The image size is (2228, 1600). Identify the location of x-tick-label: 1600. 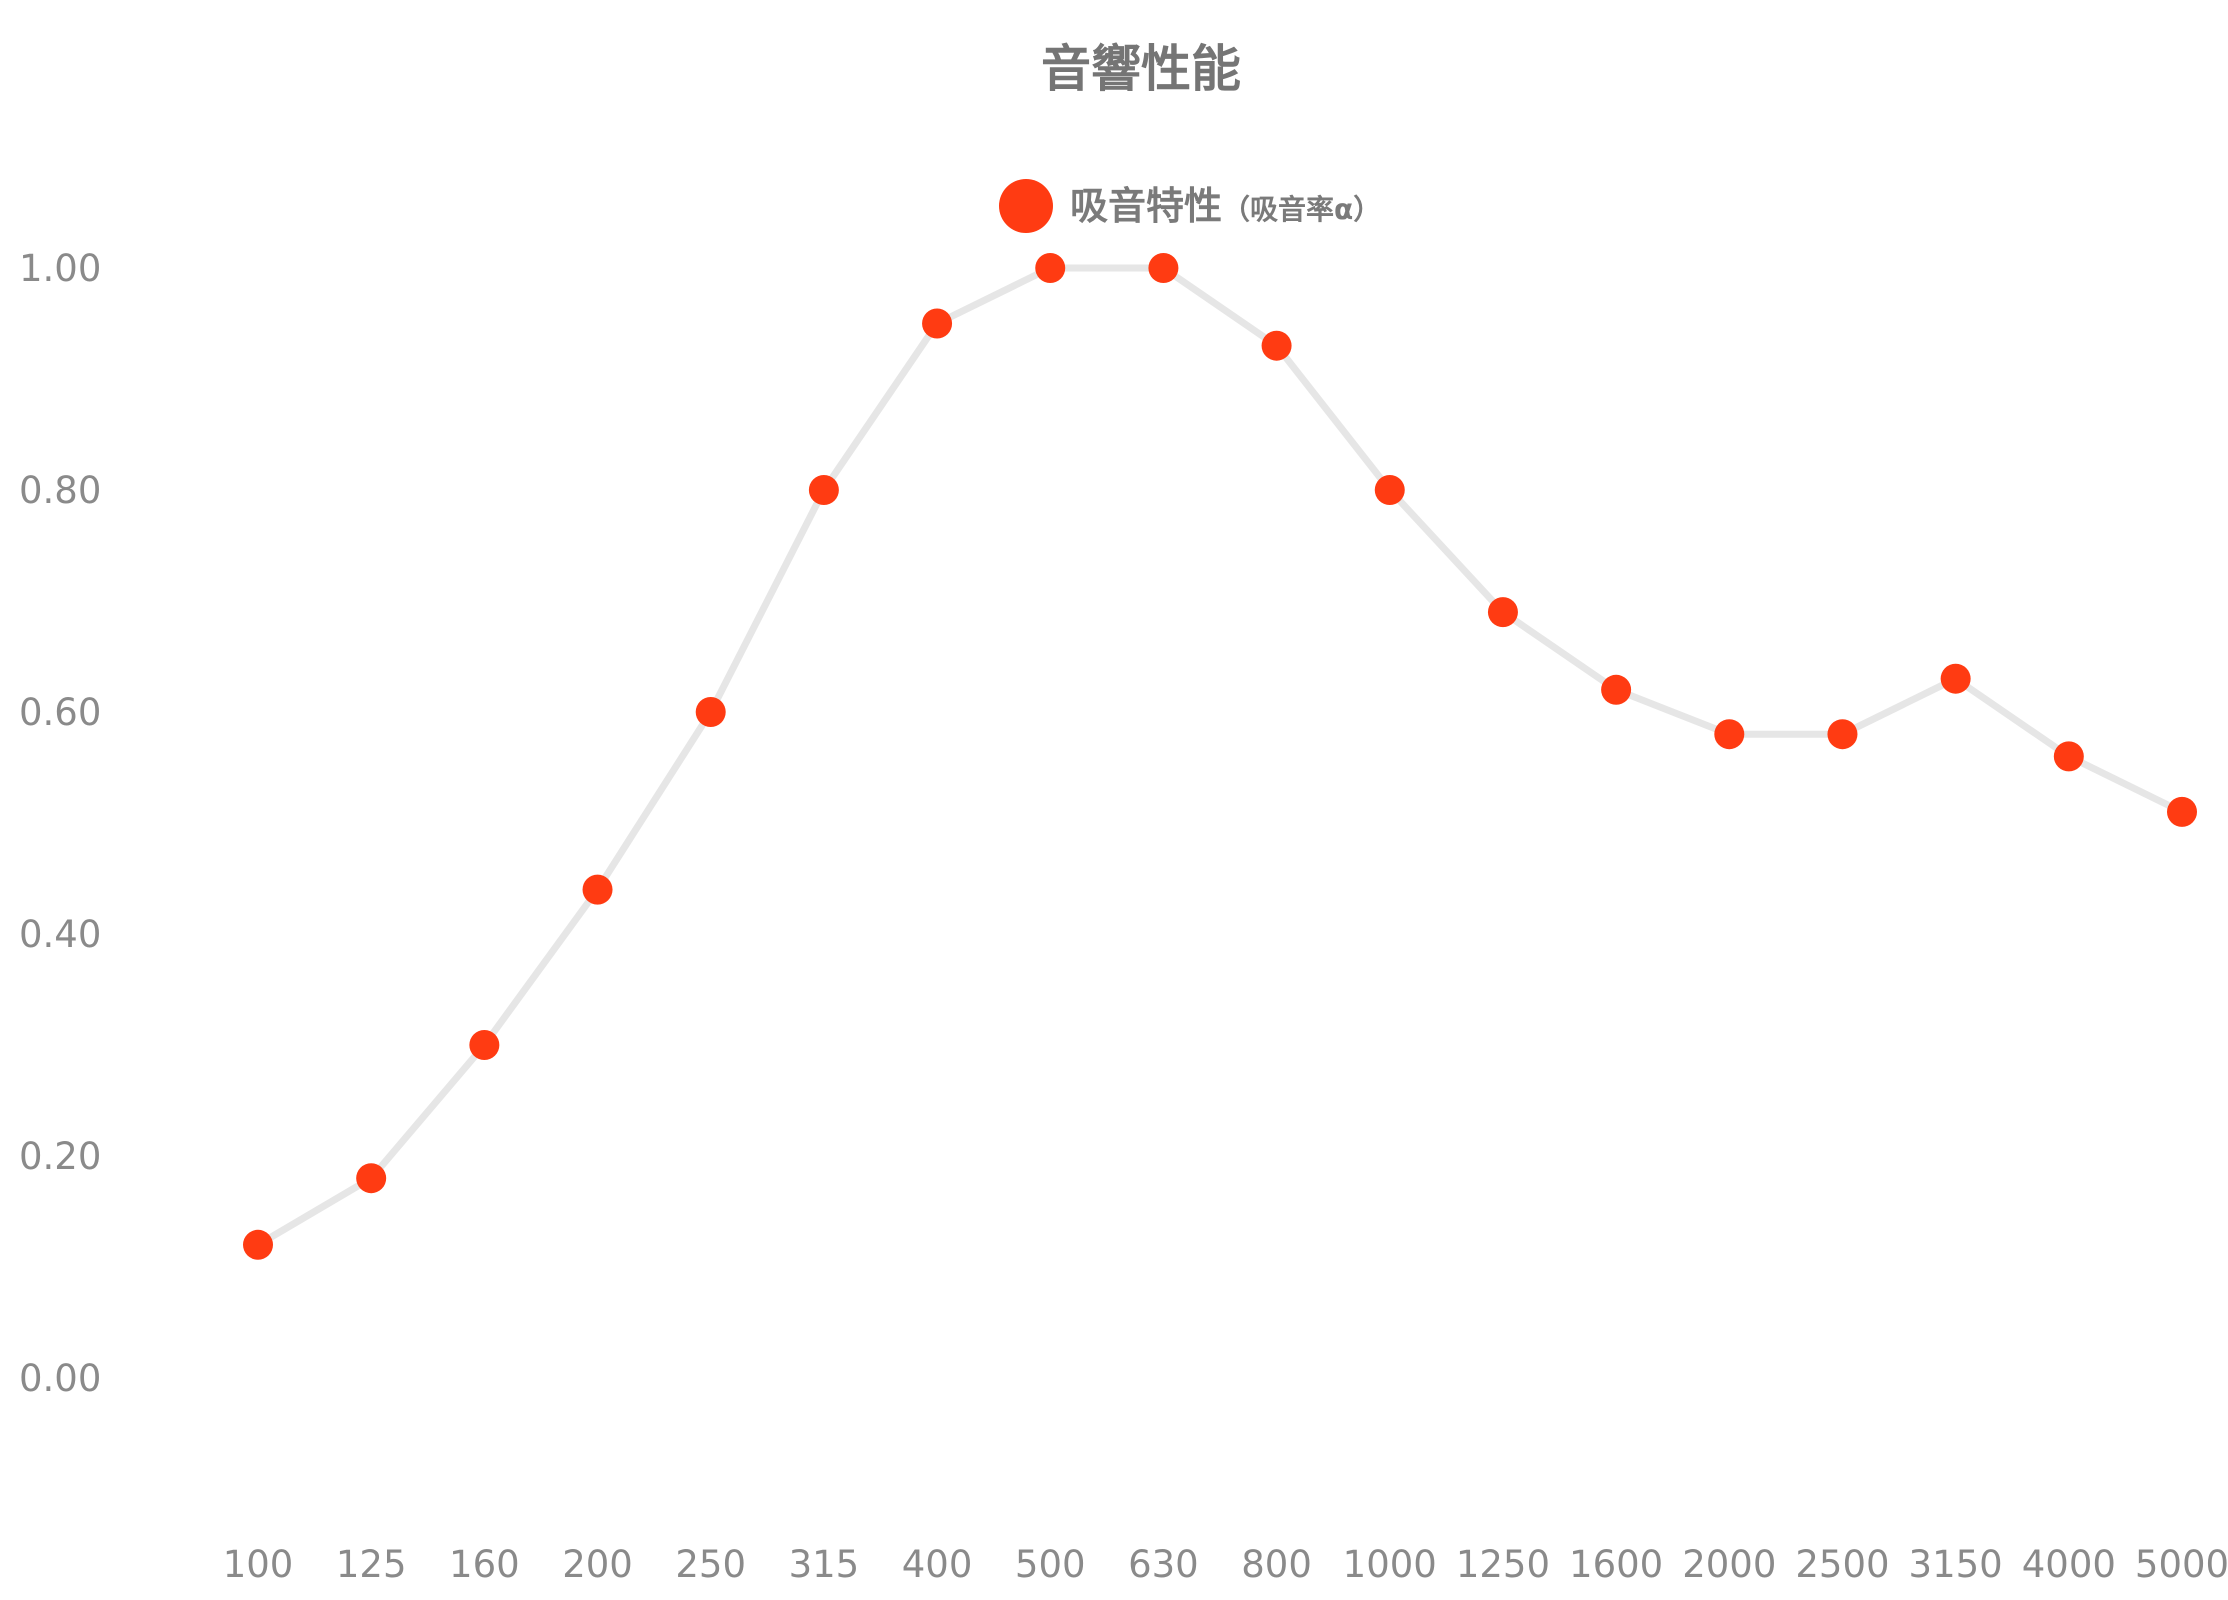
(1616, 1564).